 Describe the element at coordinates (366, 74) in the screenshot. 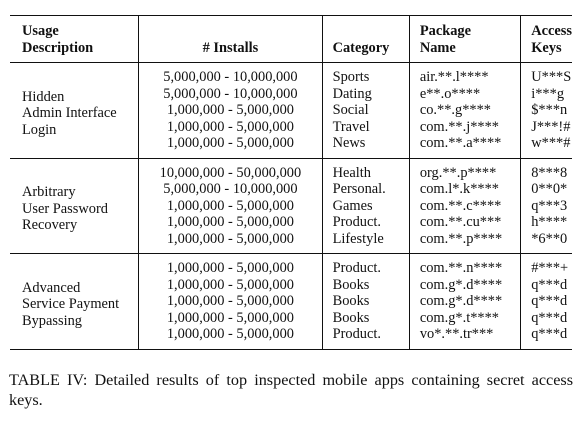

I see `category-cell: Sports` at that location.